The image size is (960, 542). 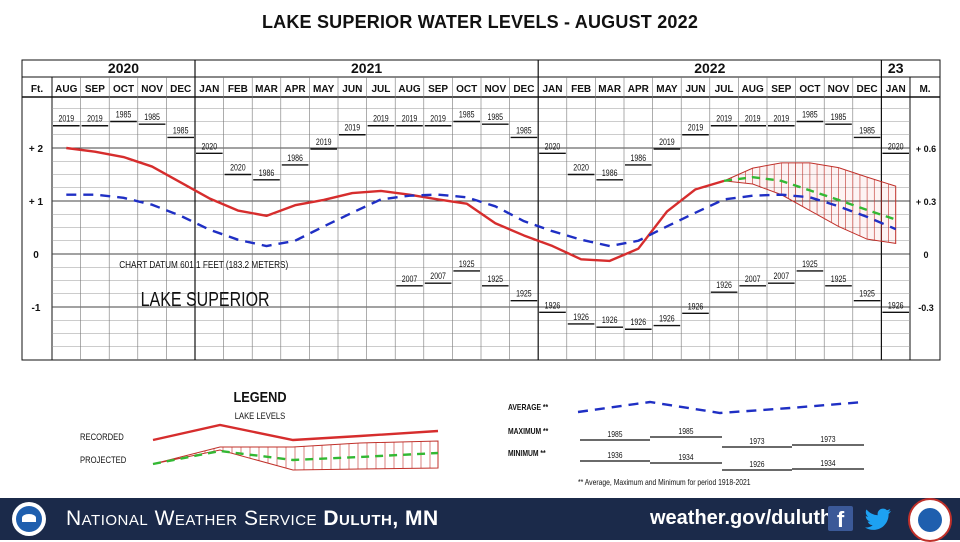 What do you see at coordinates (741, 518) in the screenshot?
I see `footer-url: weather.gov/duluth` at bounding box center [741, 518].